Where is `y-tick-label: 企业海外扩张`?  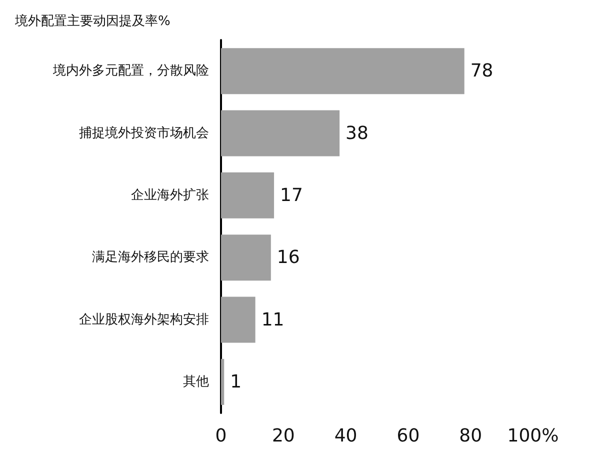
y-tick-label: 企业海外扩张 is located at coordinates (170, 195).